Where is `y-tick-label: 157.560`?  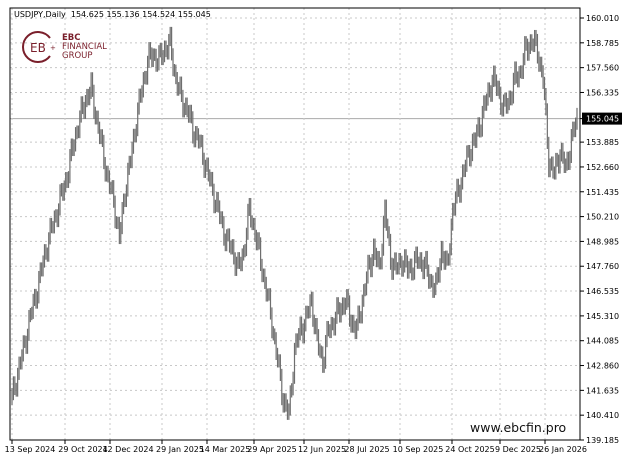 y-tick-label: 157.560 is located at coordinates (602, 68).